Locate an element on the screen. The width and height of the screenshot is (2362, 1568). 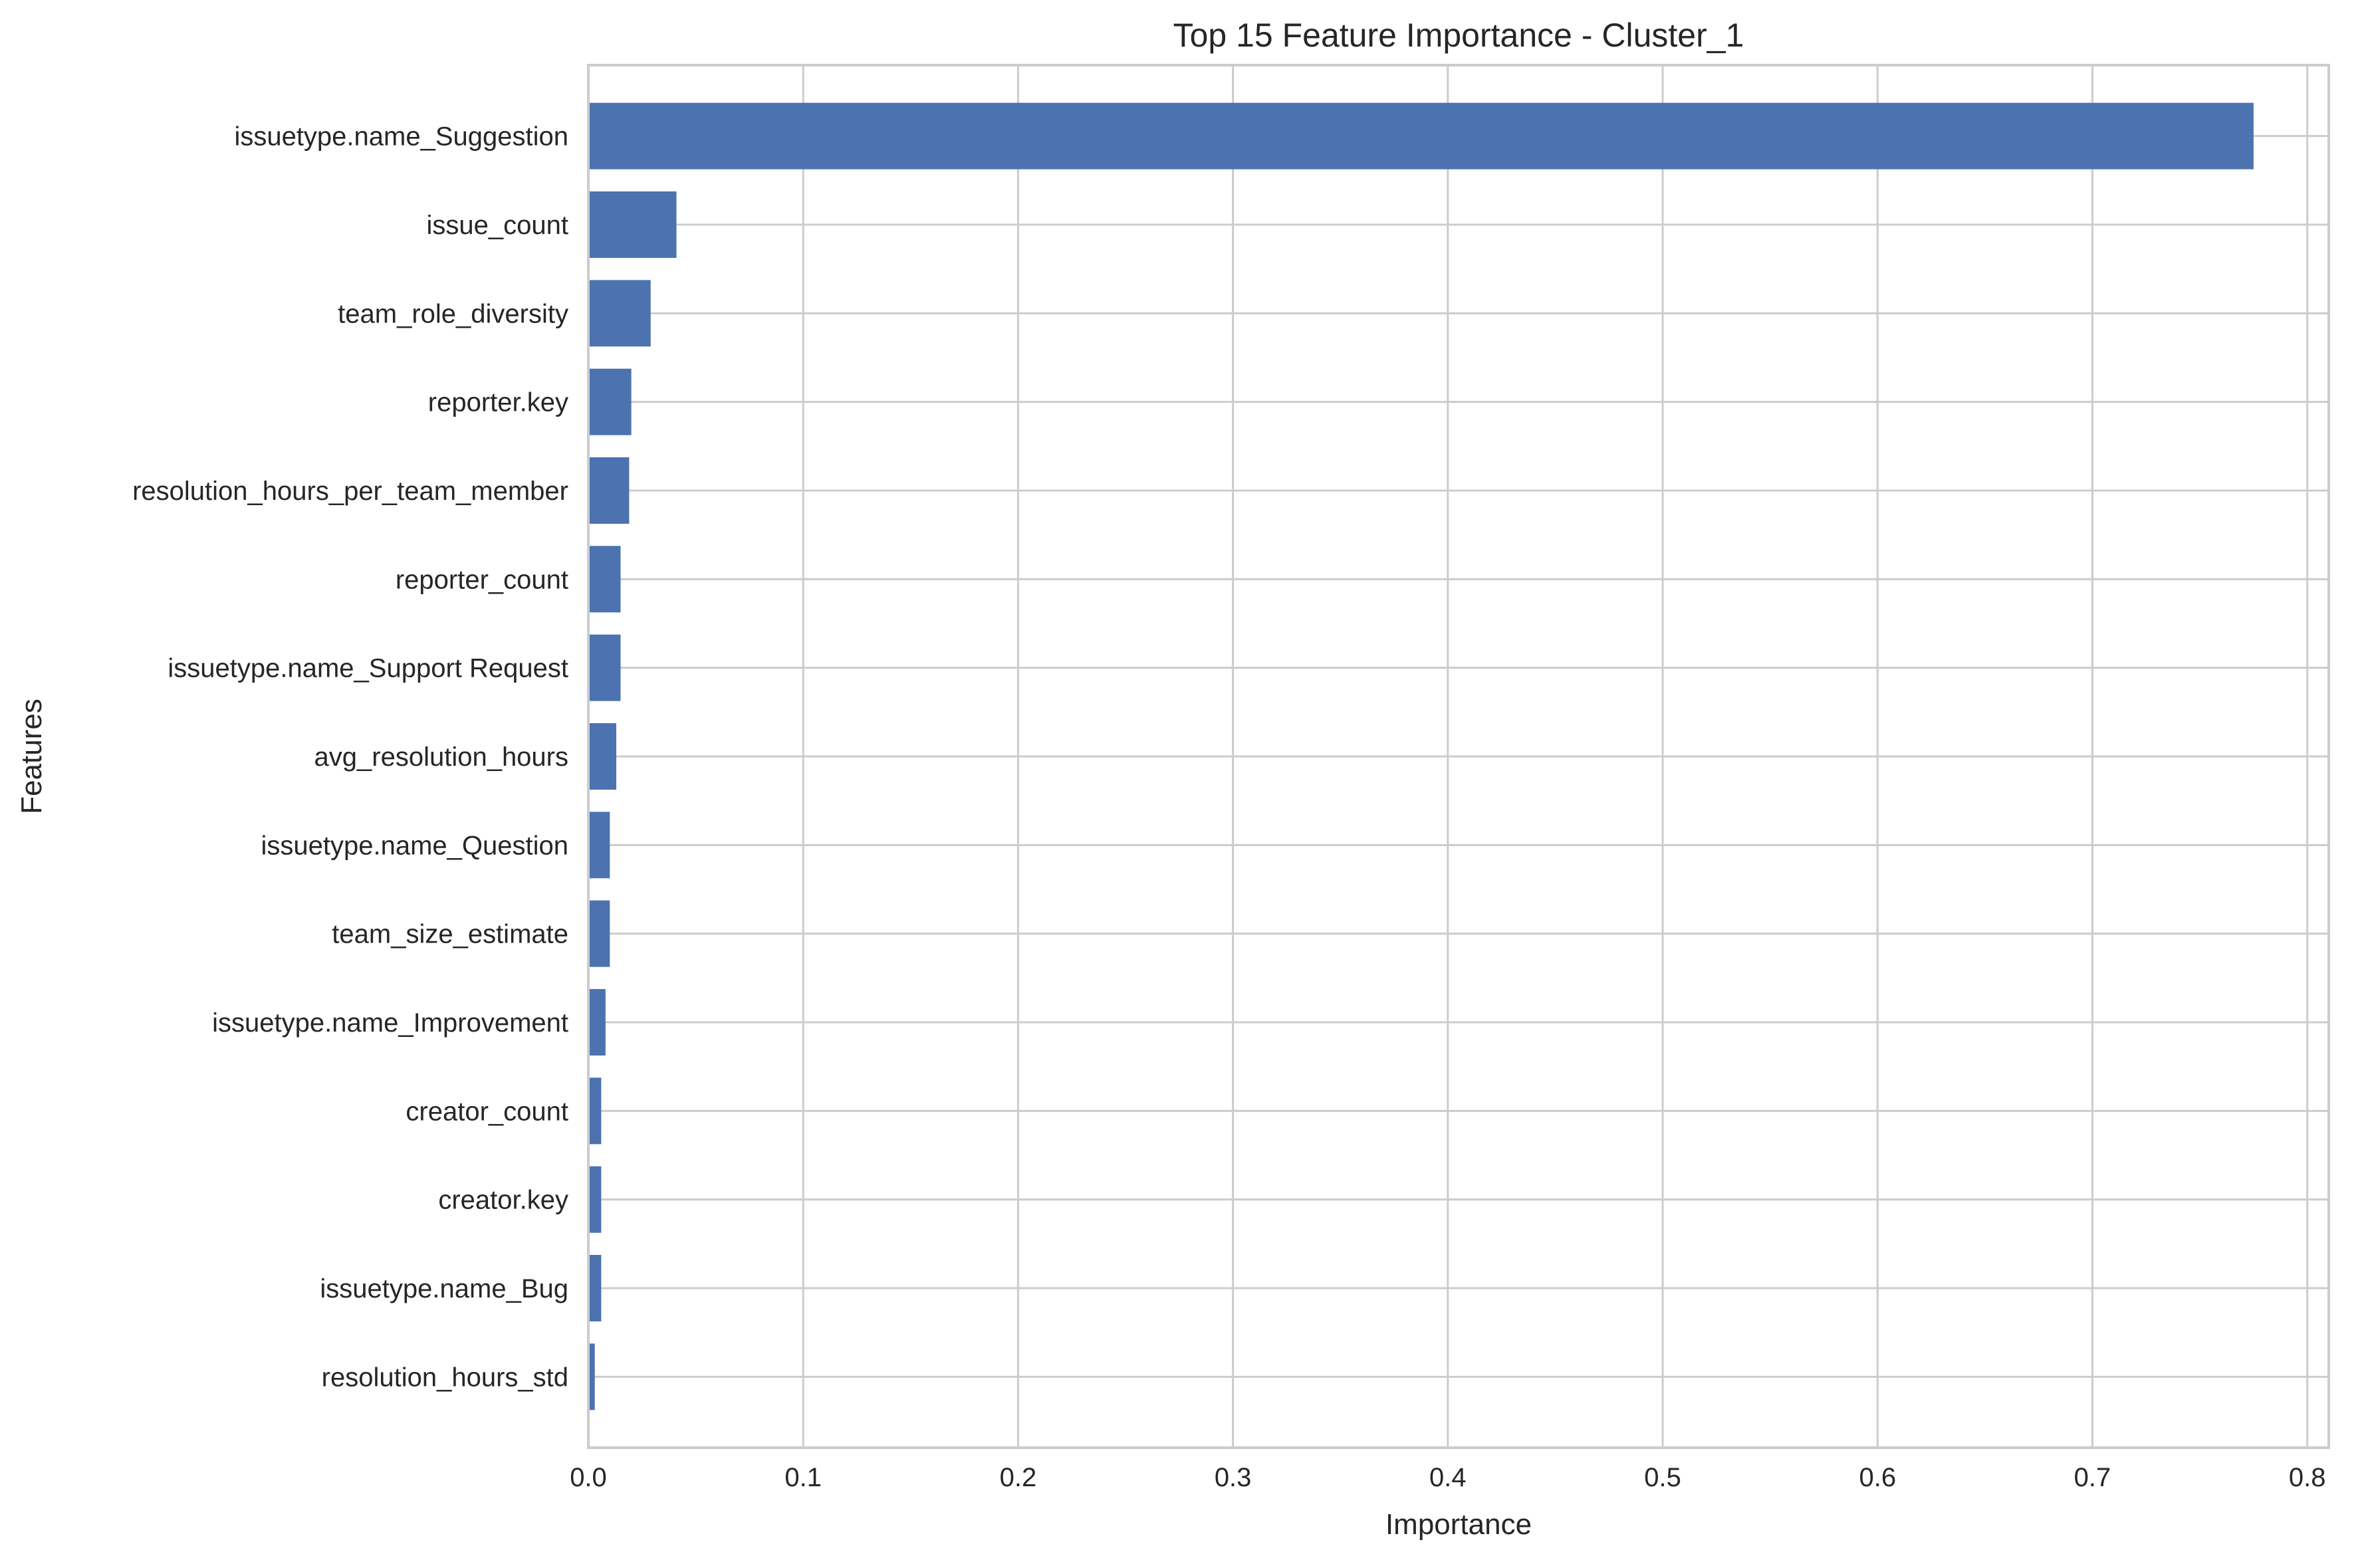
y-tick-label: resolution_hours_per_team_member is located at coordinates (350, 491).